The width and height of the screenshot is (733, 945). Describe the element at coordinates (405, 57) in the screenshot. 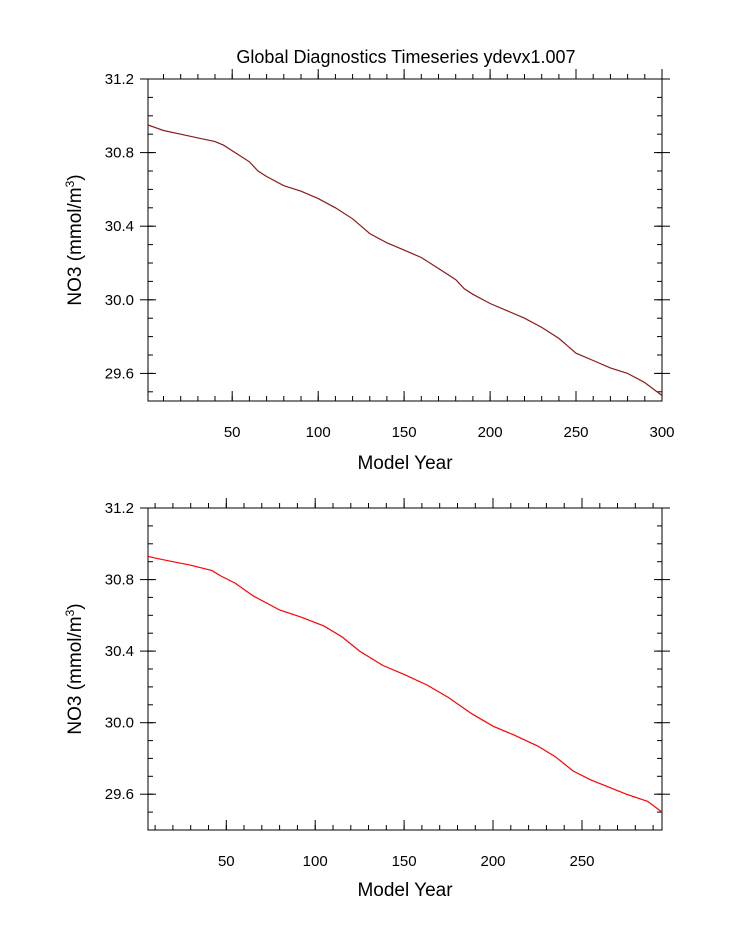

I see `chart-title: Global Diagnostics Timeseries ydevx1.007` at that location.